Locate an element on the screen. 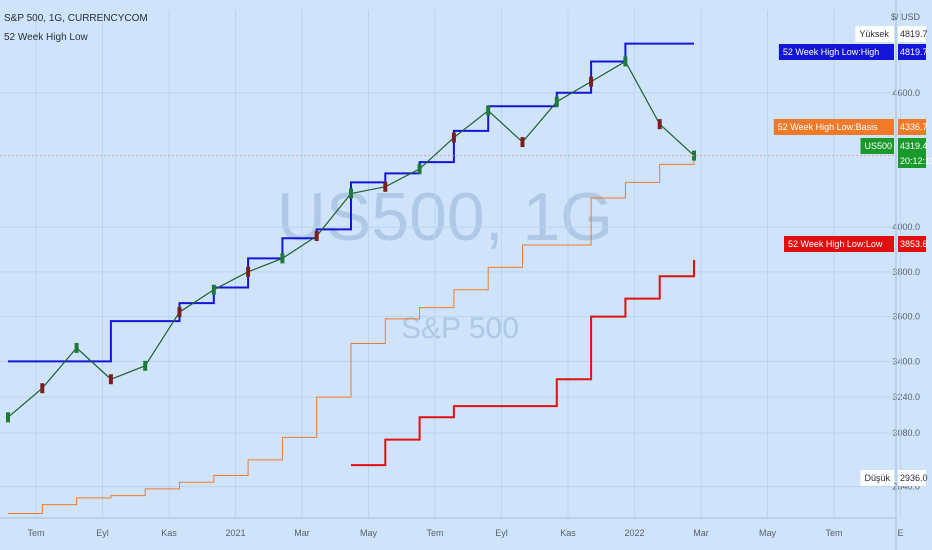  tag-dusuk-label: Düşük is located at coordinates (878, 478).